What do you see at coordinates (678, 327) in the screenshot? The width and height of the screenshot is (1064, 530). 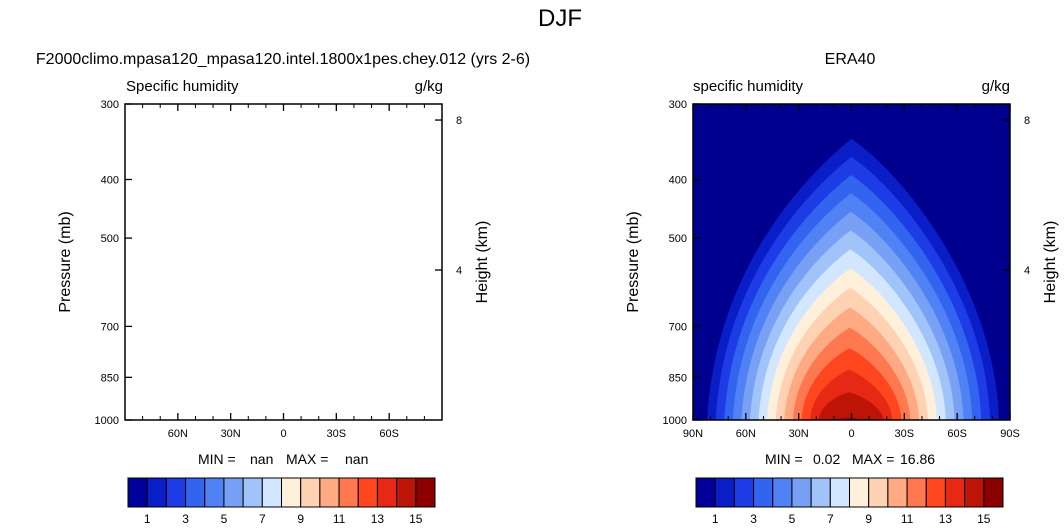 I see `right-y-tick-label: 700` at bounding box center [678, 327].